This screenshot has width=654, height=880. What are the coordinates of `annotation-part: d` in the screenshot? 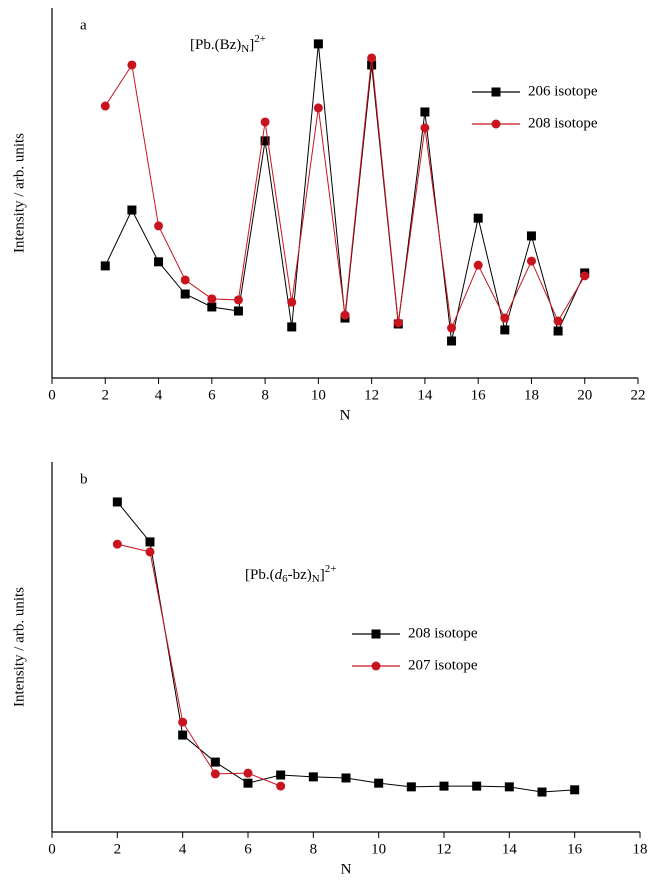 It's located at (279, 575).